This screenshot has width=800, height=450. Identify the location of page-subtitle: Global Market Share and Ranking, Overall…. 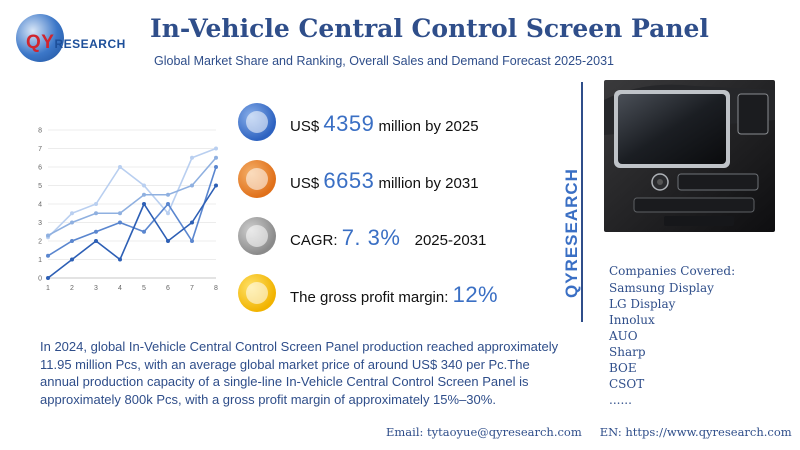
(384, 61).